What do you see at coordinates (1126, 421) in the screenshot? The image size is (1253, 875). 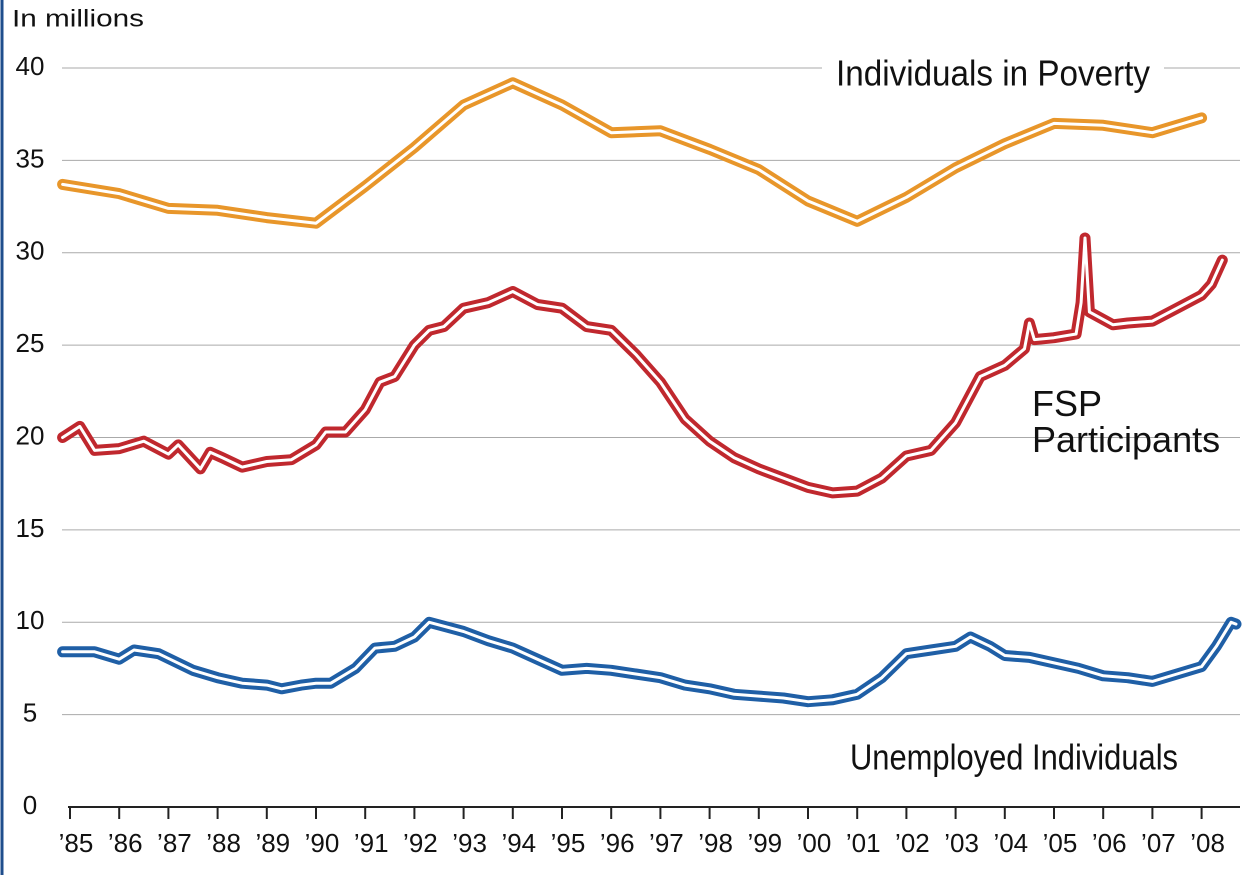 I see `series-label: FSP Participants` at bounding box center [1126, 421].